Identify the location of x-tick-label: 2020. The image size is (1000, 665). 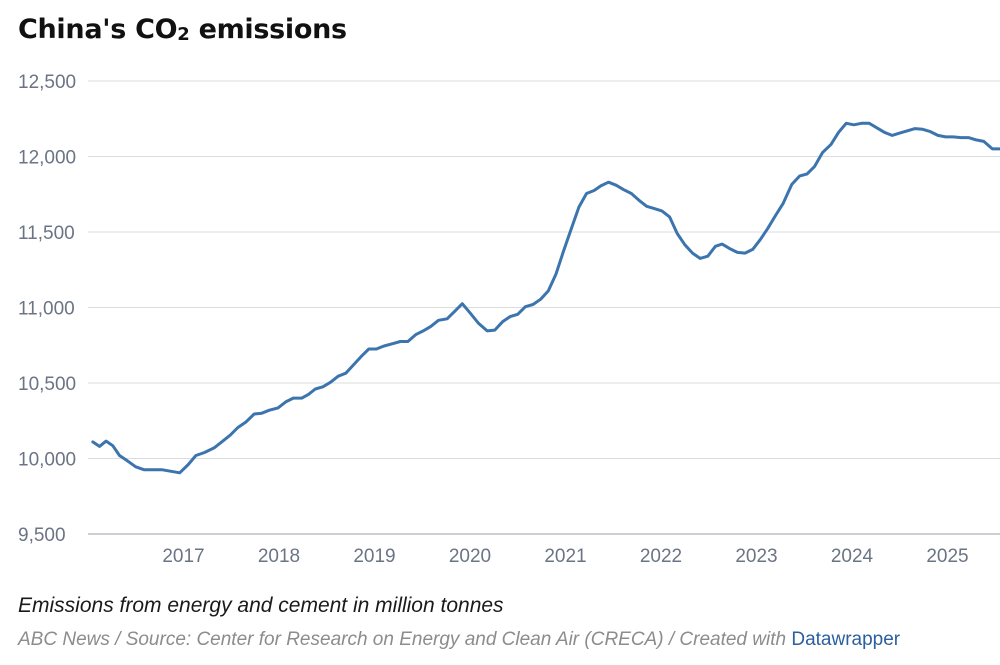
(470, 556).